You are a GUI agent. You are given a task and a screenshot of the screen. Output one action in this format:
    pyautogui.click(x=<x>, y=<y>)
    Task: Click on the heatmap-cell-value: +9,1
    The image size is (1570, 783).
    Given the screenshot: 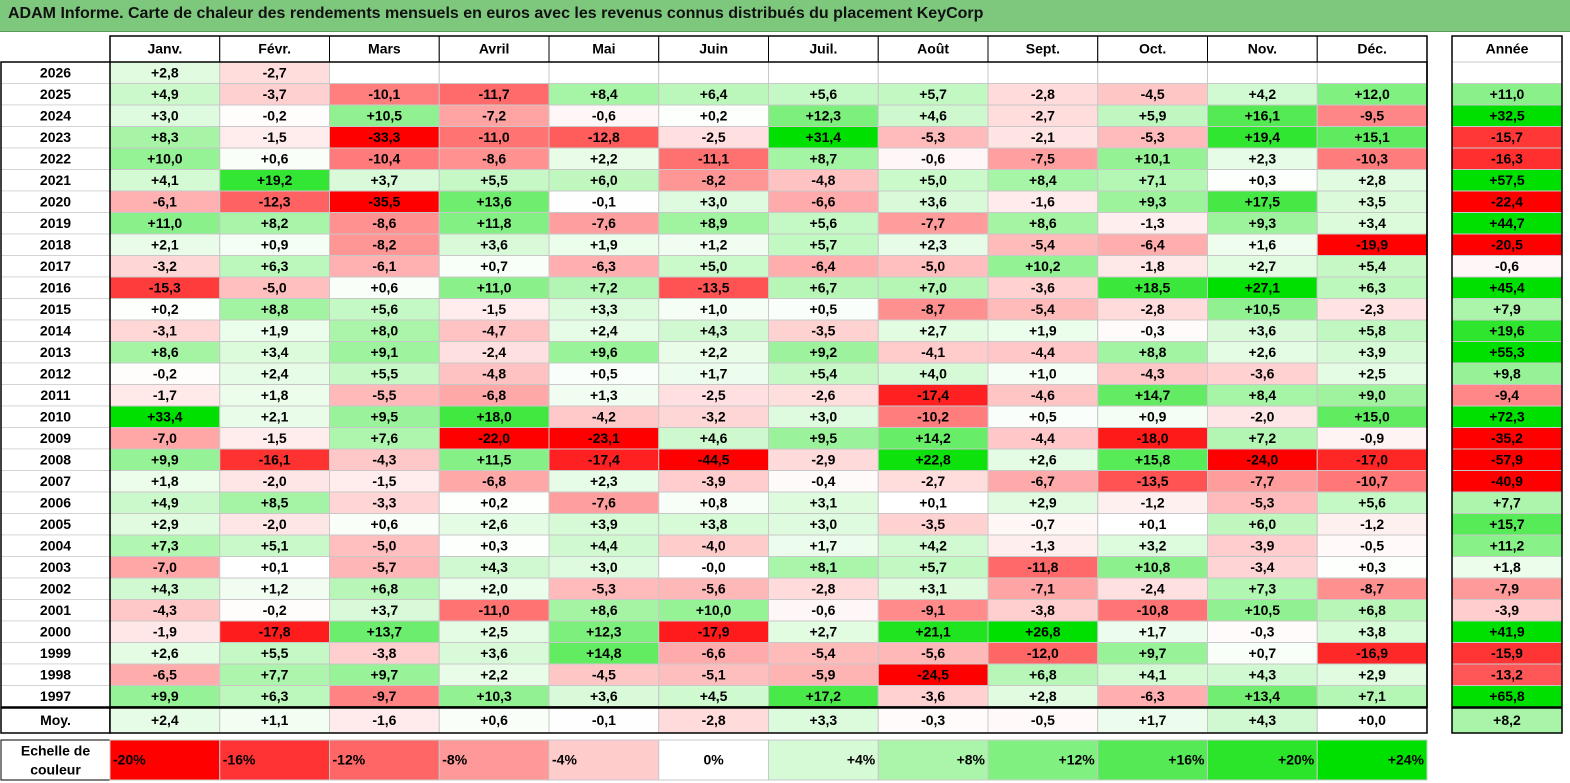 What is the action you would take?
    pyautogui.click(x=385, y=352)
    